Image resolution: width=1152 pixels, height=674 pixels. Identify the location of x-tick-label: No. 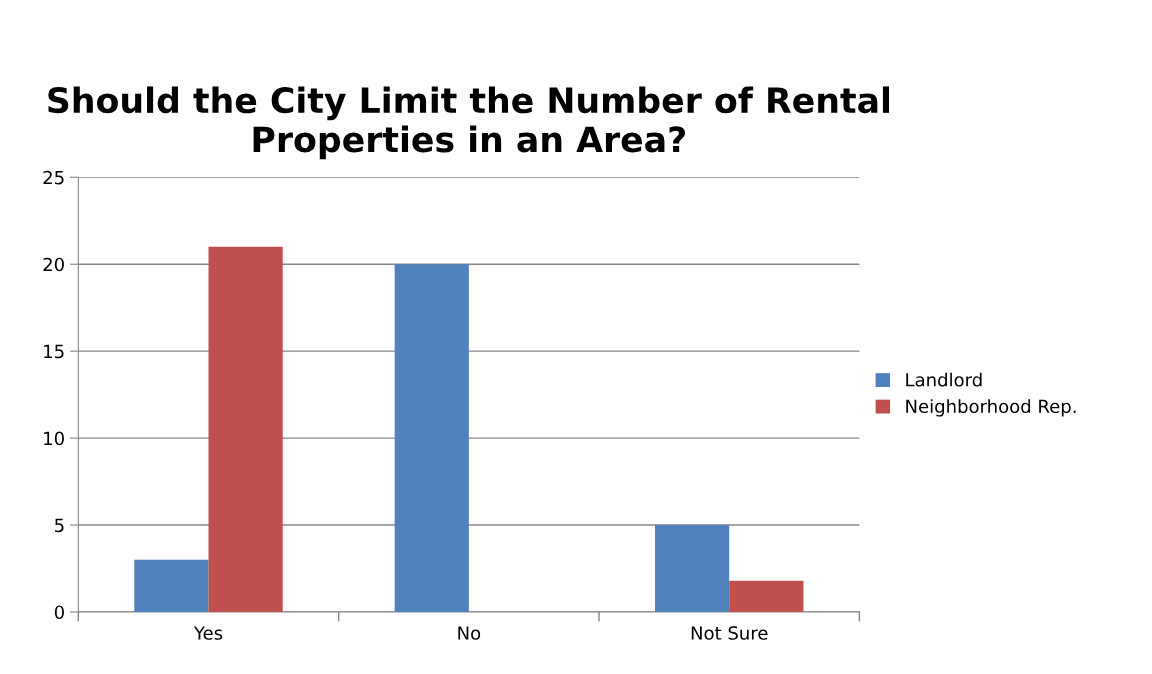
(469, 633).